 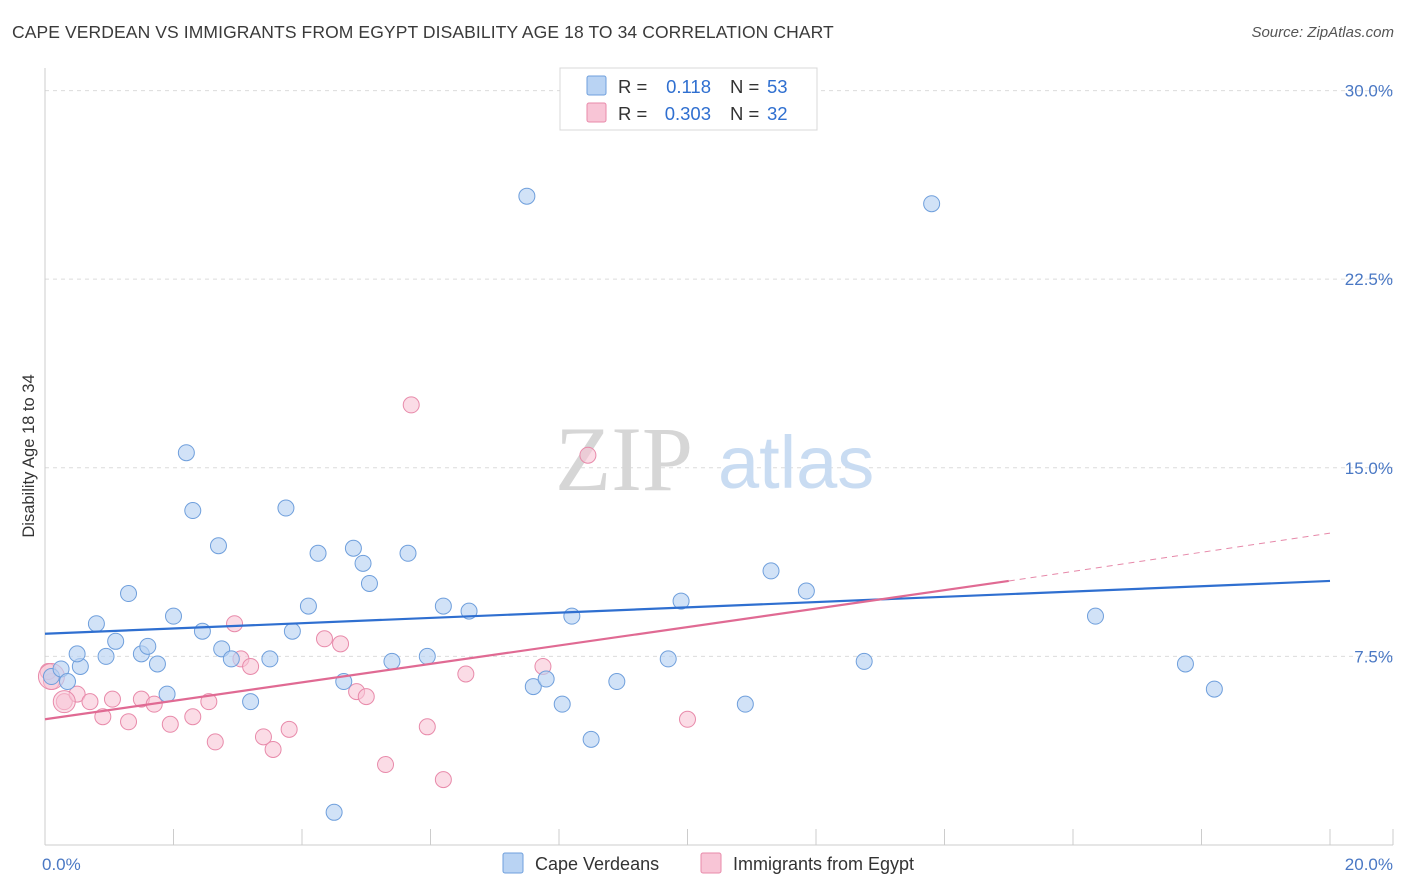 I want to click on y-tick-label: 7.5%, so click(x=1373, y=656).